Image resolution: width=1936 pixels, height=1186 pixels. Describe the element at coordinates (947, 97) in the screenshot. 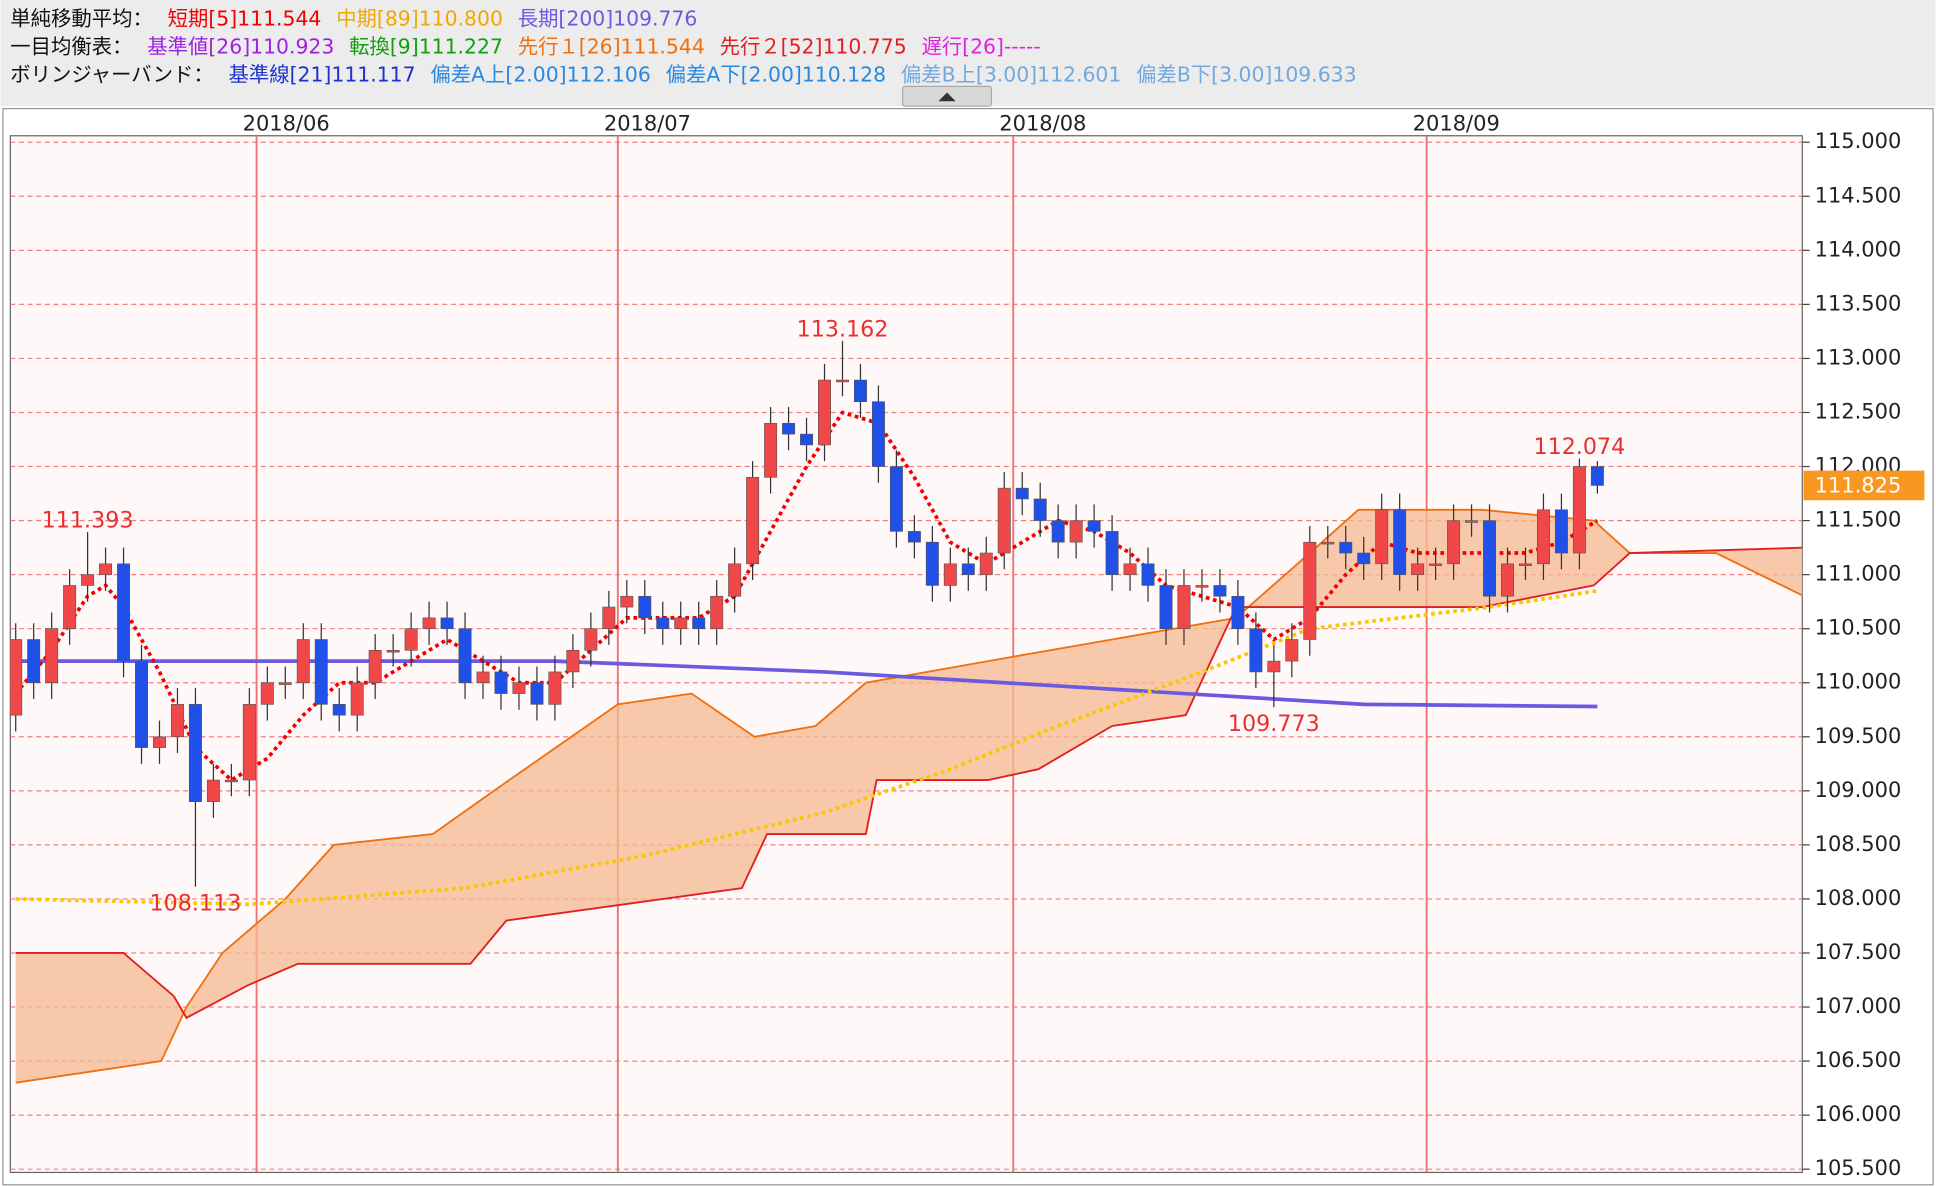

I see `collapse-arrow` at that location.